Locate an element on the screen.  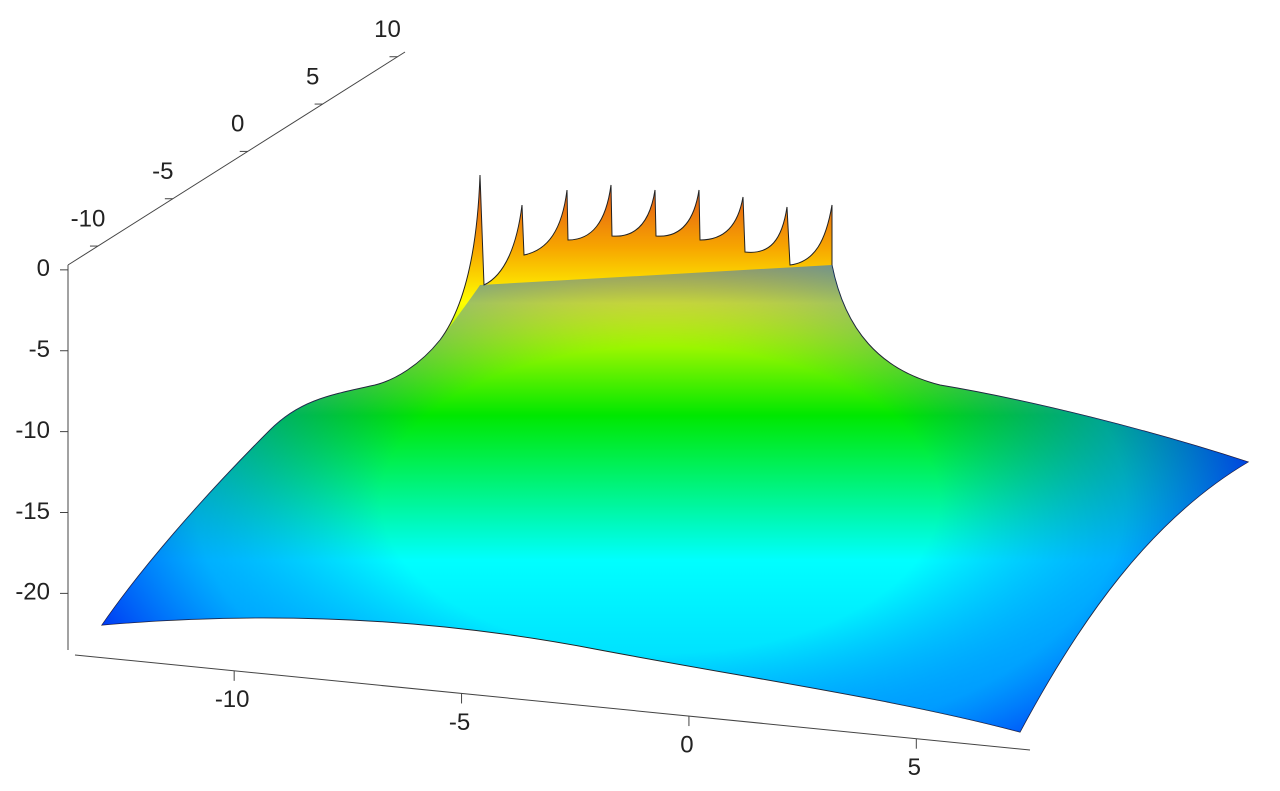
x-tick-label: 0 is located at coordinates (686, 744).